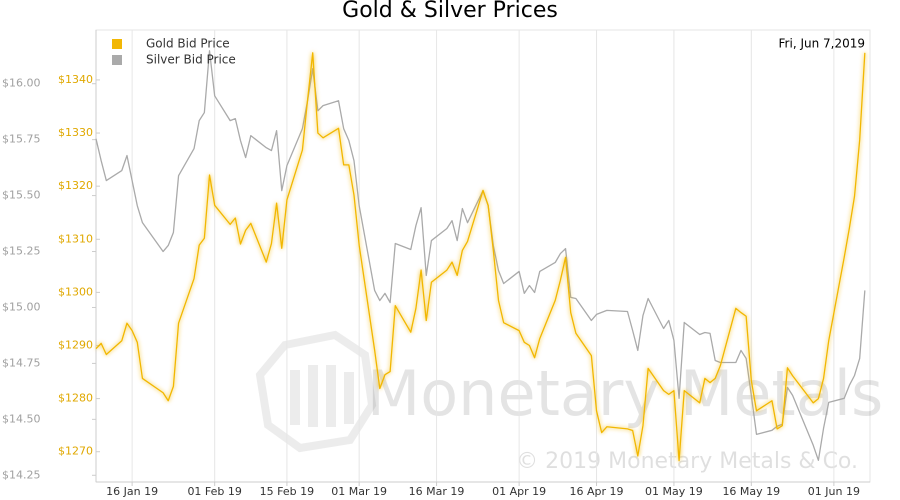 Image resolution: width=900 pixels, height=500 pixels. Describe the element at coordinates (21, 83) in the screenshot. I see `y-tick-label: $16.00` at that location.